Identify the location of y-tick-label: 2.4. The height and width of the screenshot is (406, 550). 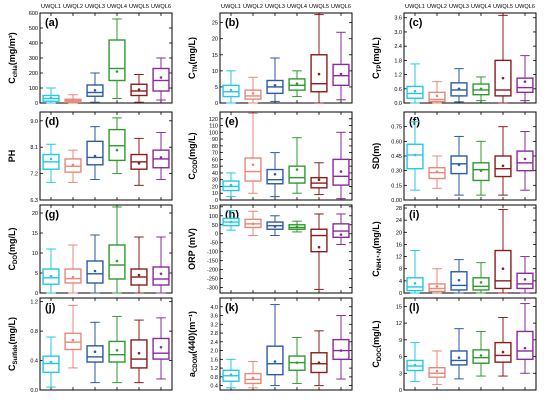
(398, 47).